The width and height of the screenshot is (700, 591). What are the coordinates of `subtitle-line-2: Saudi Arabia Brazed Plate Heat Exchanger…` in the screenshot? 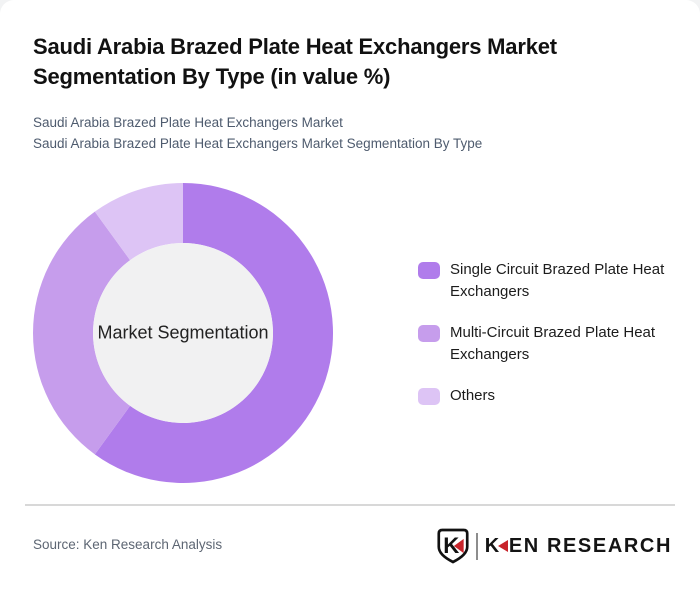 It's located at (258, 143).